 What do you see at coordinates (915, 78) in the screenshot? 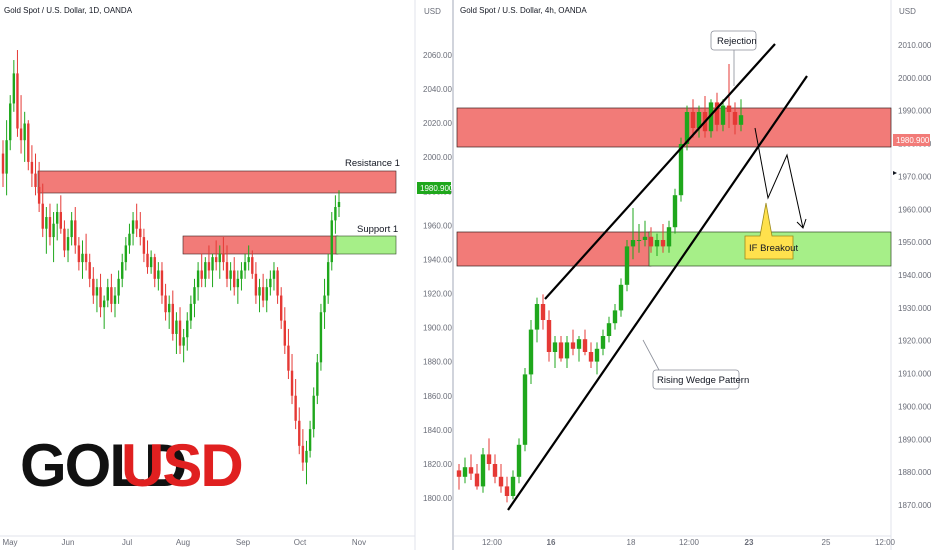
I see `y-tick-label: 2000.000` at bounding box center [915, 78].